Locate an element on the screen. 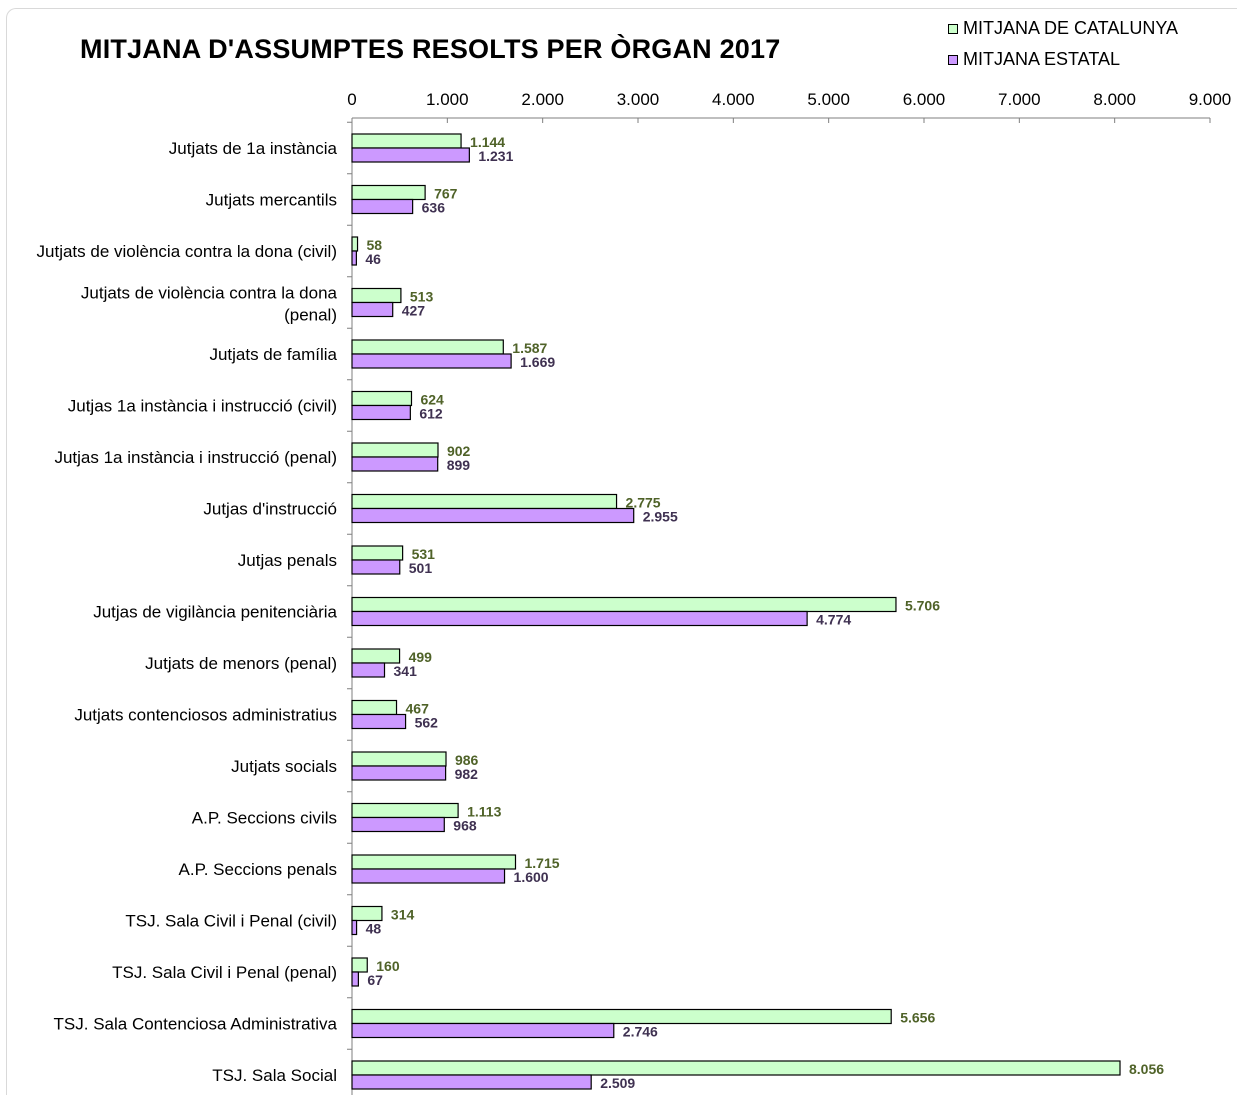 Image resolution: width=1237 pixels, height=1095 pixels. legend-entry-catalunya: MITJANA DE CATALUNYA is located at coordinates (1063, 28).